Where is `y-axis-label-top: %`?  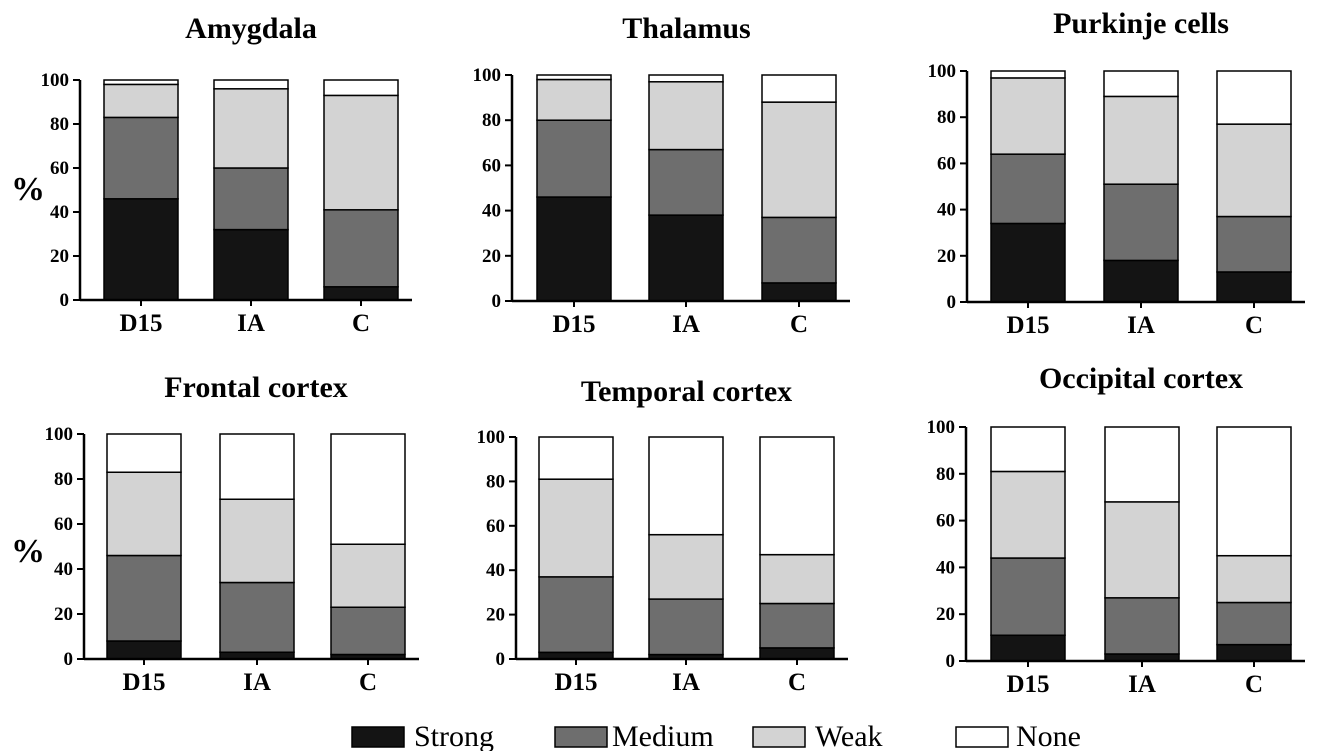 y-axis-label-top: % is located at coordinates (28, 189).